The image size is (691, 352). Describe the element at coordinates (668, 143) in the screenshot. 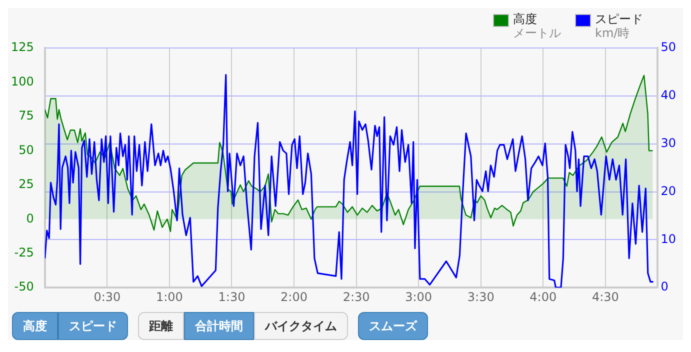

I see `y2-tick-label: 30` at that location.